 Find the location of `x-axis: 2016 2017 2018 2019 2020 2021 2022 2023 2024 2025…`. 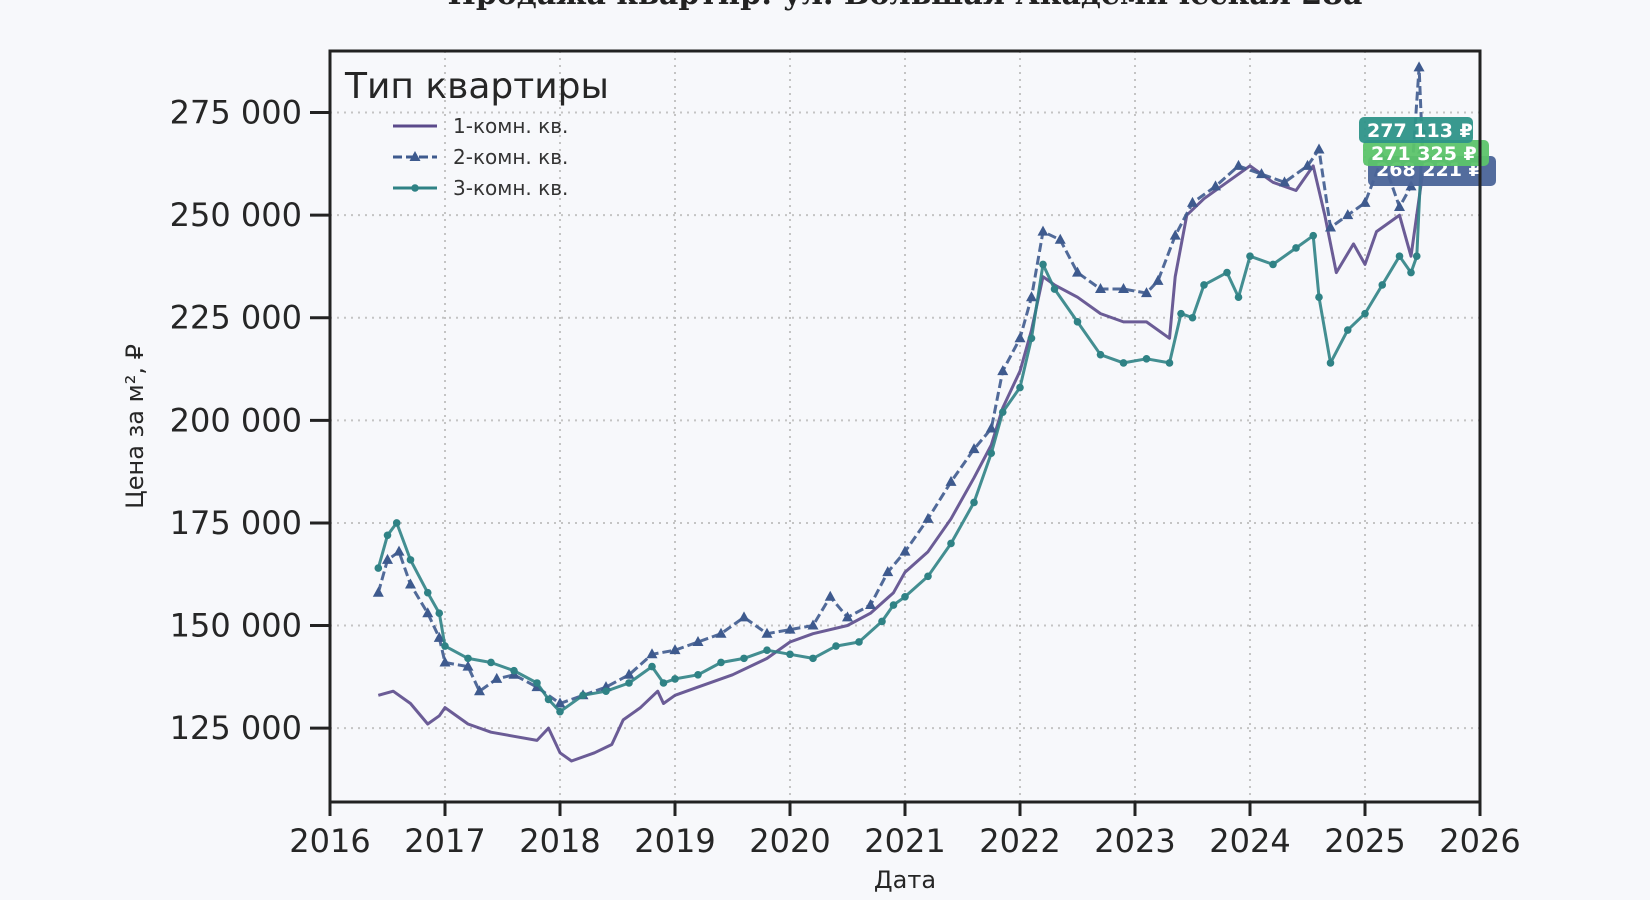

x-axis: 2016 2017 2018 2019 2020 2021 2022 2023 2024 2025… is located at coordinates (905, 831).